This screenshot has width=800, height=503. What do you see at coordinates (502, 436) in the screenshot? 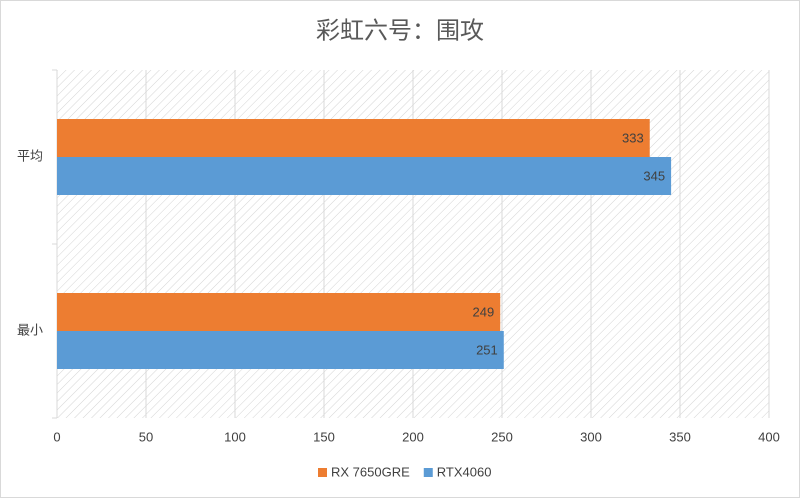
I see `x-tick-label: 250` at bounding box center [502, 436].